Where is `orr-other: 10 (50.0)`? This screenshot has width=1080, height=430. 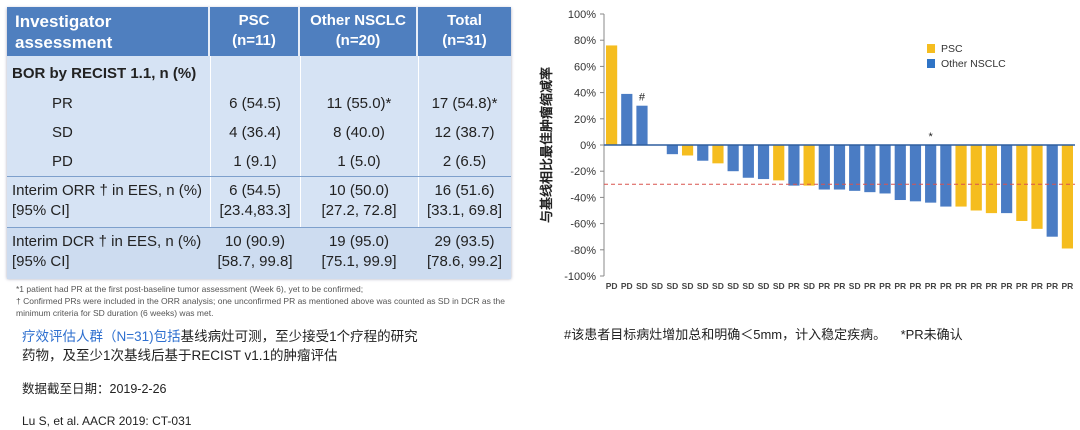
orr-other: 10 (50.0) is located at coordinates (359, 190).